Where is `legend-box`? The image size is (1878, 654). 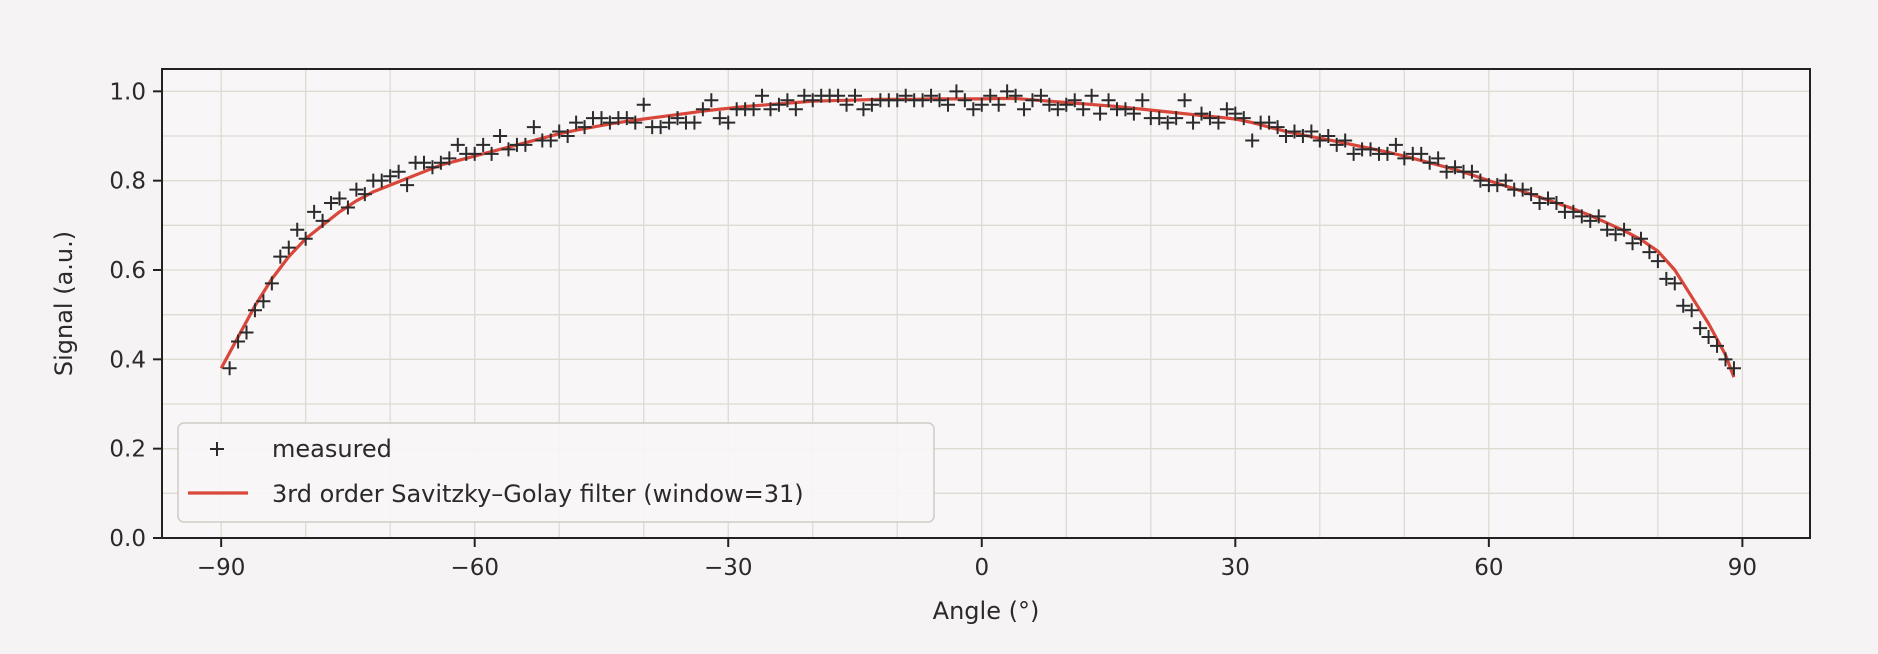 legend-box is located at coordinates (556, 472).